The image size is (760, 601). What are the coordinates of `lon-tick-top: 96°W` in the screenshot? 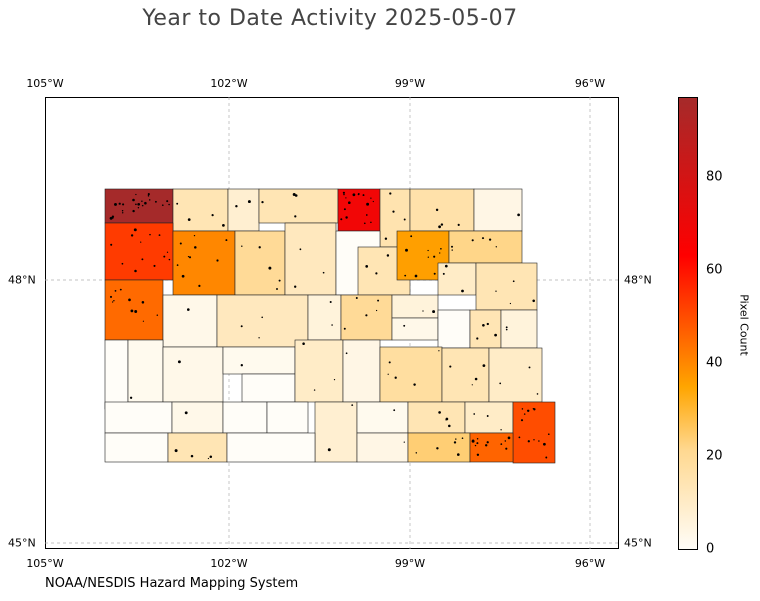 It's located at (590, 83).